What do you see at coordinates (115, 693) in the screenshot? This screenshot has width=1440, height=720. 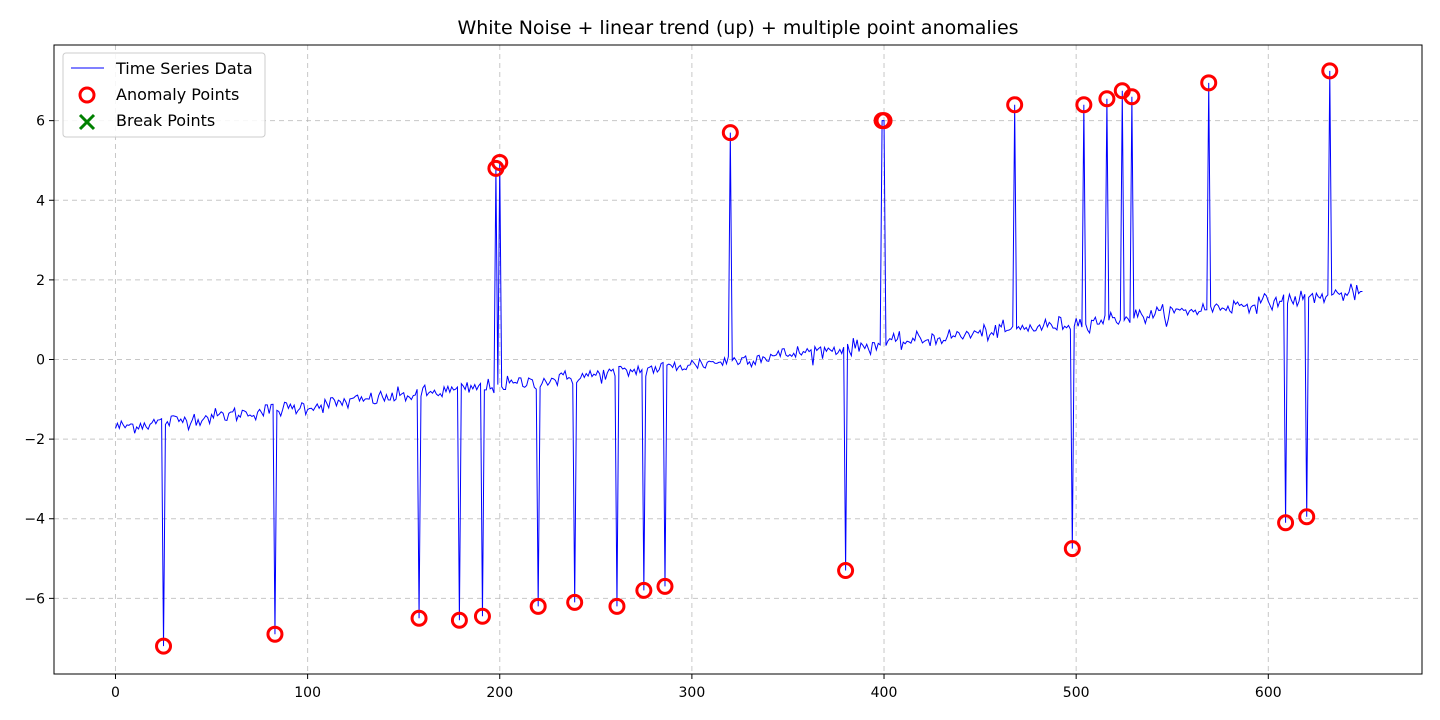 I see `x-tick-label: 0` at bounding box center [115, 693].